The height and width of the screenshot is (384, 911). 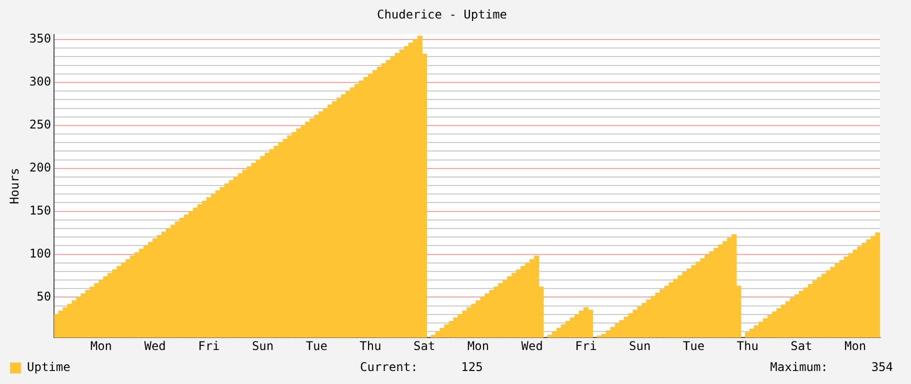 I want to click on y-tick-label: 350, so click(x=40, y=39).